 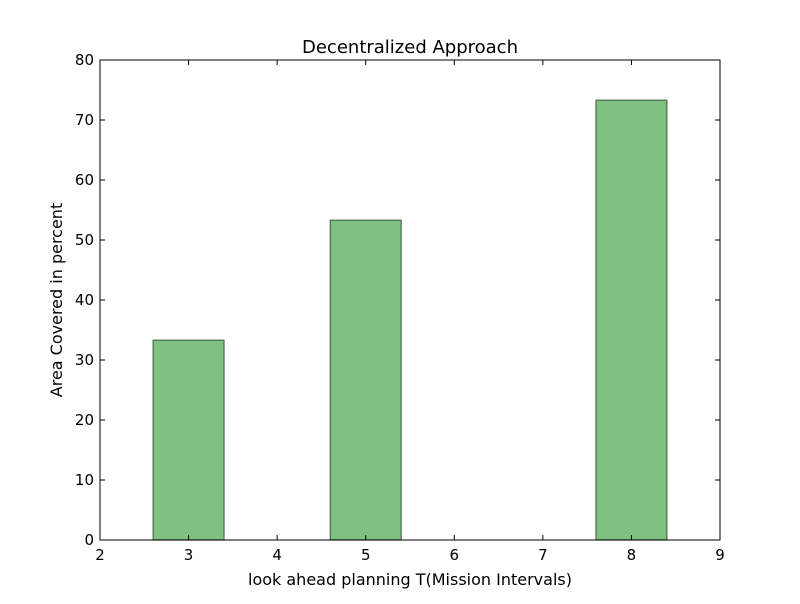 What do you see at coordinates (366, 555) in the screenshot?
I see `x-tick-label-5: 5` at bounding box center [366, 555].